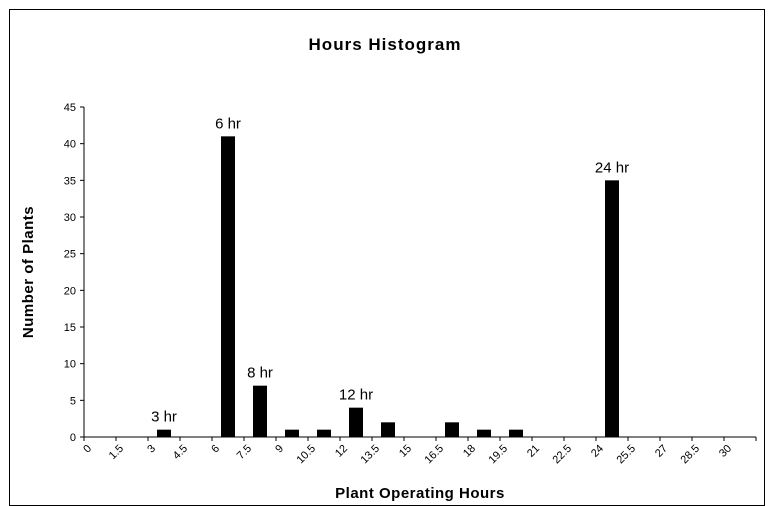  What do you see at coordinates (70, 365) in the screenshot?
I see `y-tick-label: 10` at bounding box center [70, 365].